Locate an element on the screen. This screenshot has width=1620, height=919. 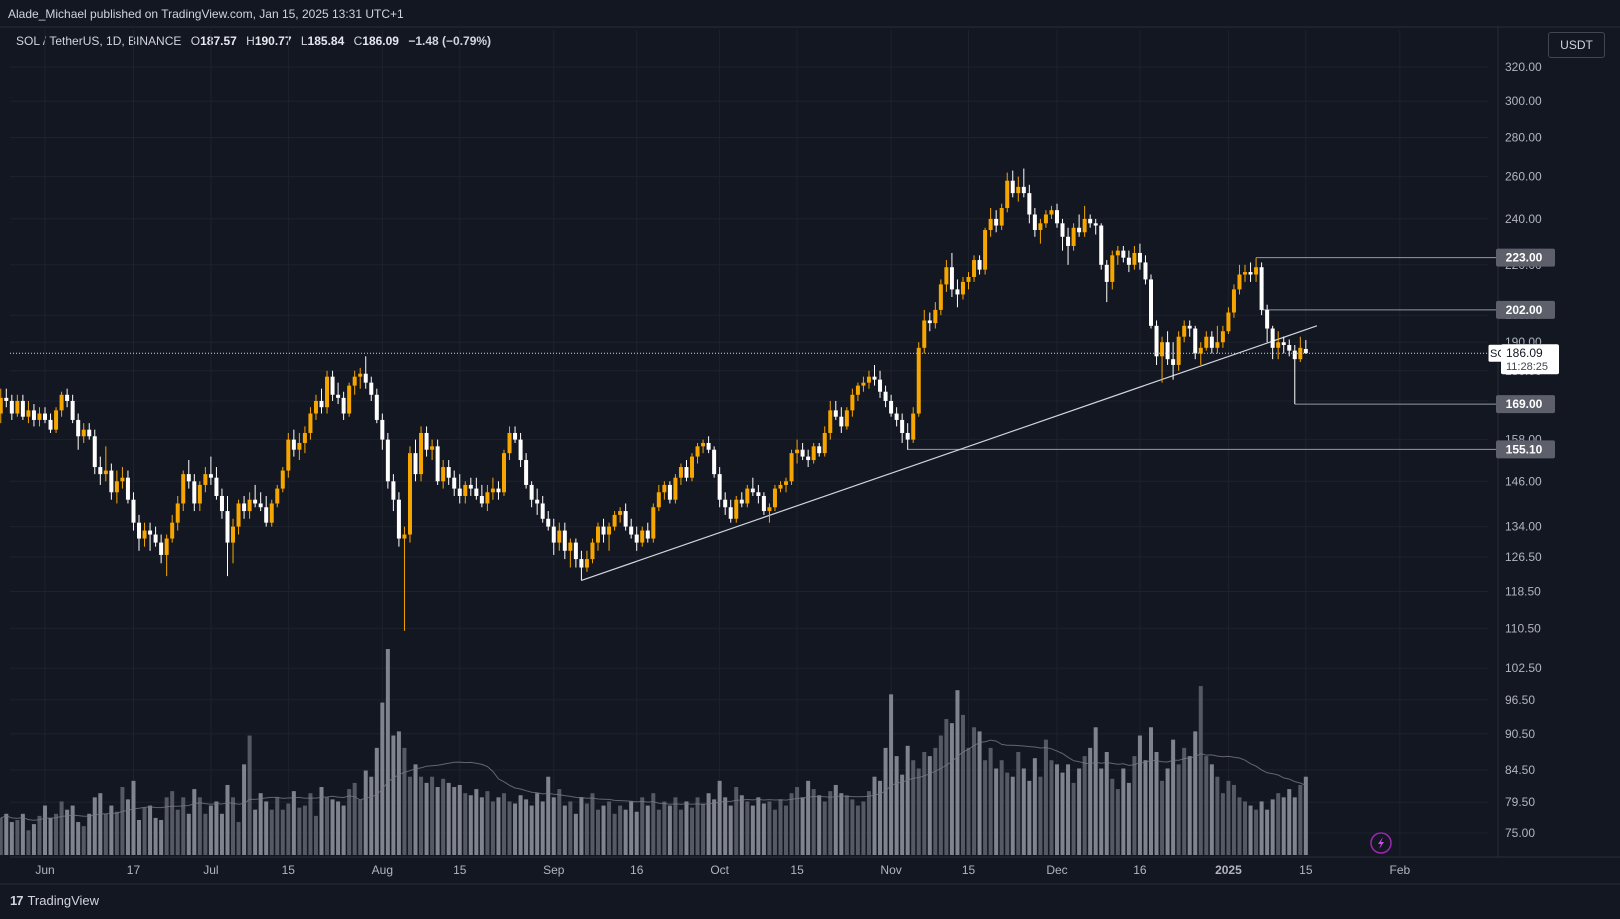
currency-button: USDT is located at coordinates (1576, 45).